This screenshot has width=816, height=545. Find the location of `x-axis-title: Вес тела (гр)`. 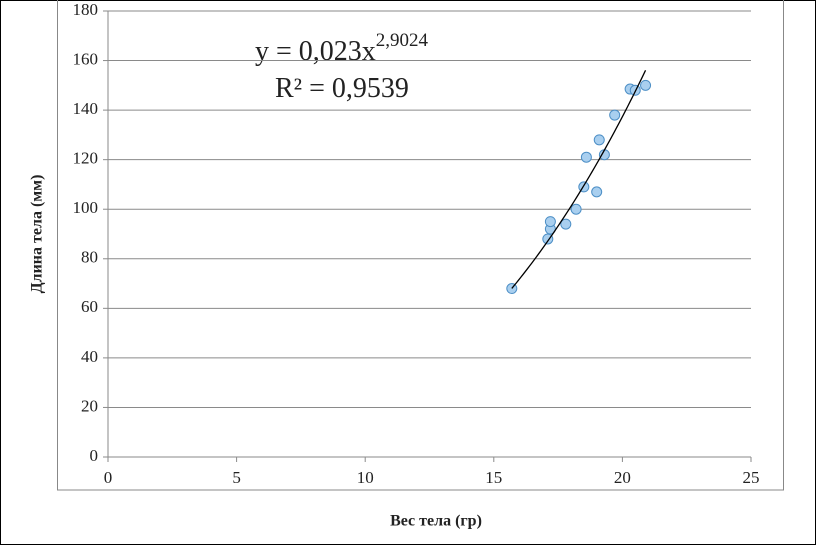

x-axis-title: Вес тела (гр) is located at coordinates (436, 521).